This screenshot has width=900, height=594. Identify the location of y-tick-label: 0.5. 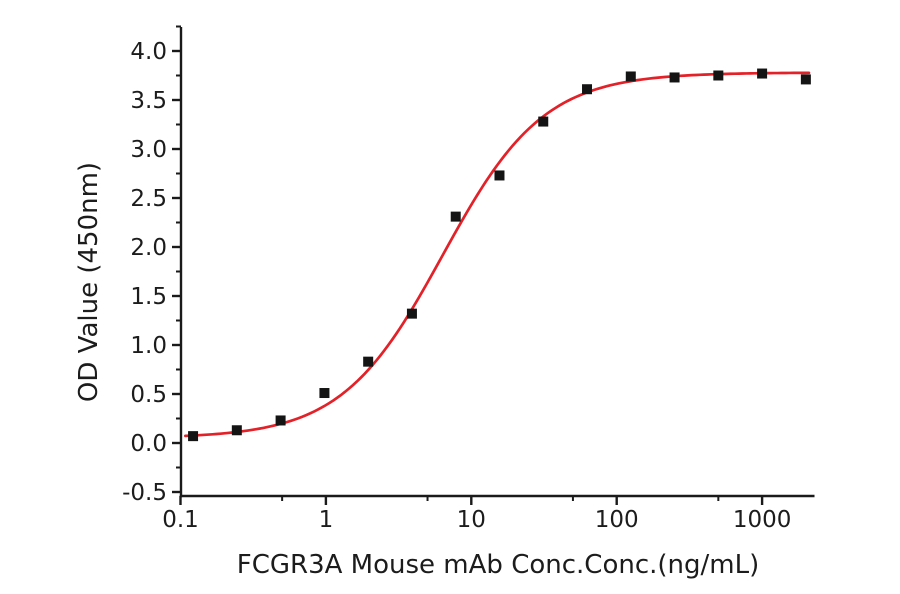
(148, 395).